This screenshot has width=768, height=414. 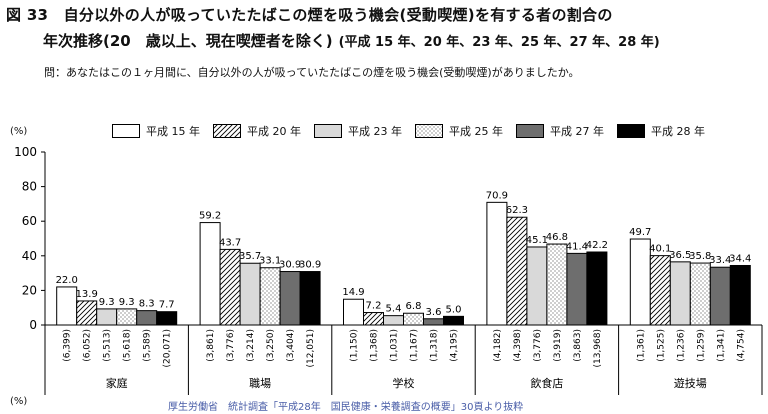 What do you see at coordinates (498, 345) in the screenshot?
I see `sample-size-label: (4,182)` at bounding box center [498, 345].